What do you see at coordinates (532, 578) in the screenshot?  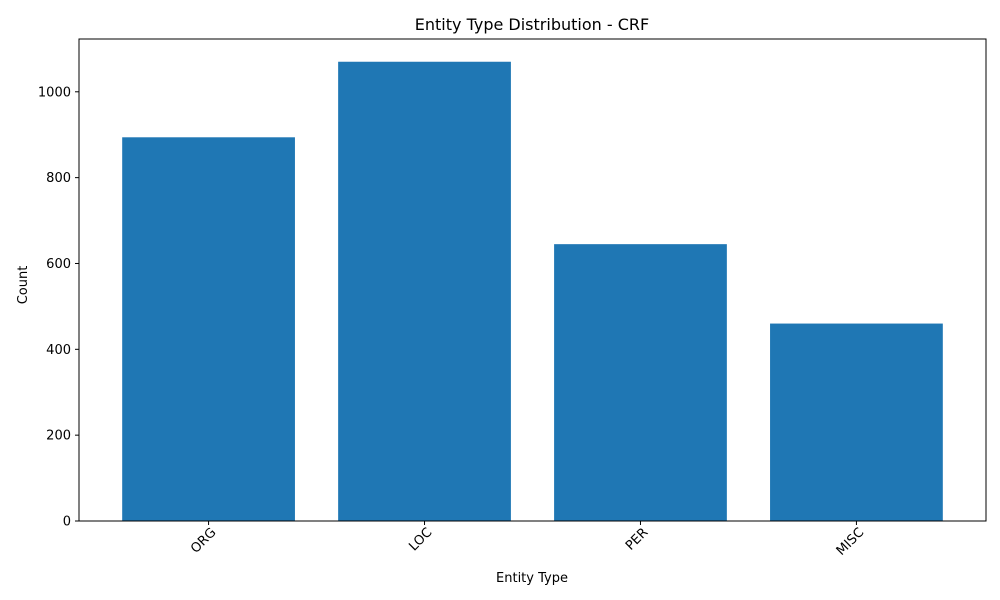 I see `x-axis-title: Entity Type` at bounding box center [532, 578].